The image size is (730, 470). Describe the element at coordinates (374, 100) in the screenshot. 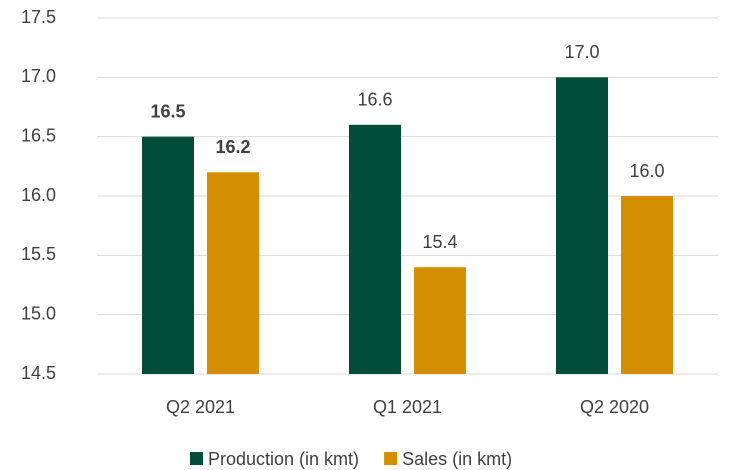

I see `data-label: 16.6` at that location.